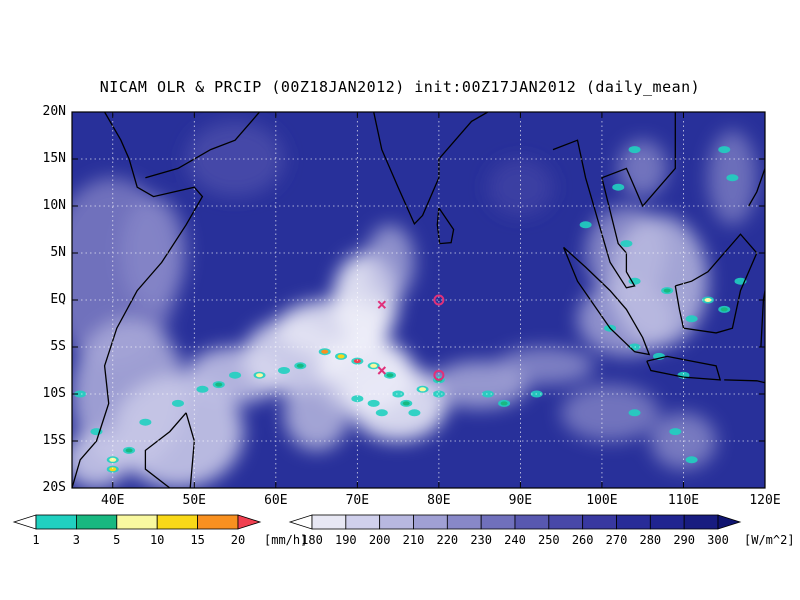 This screenshot has height=600, width=800. I want to click on precip-colorbar-label: 3, so click(76, 540).